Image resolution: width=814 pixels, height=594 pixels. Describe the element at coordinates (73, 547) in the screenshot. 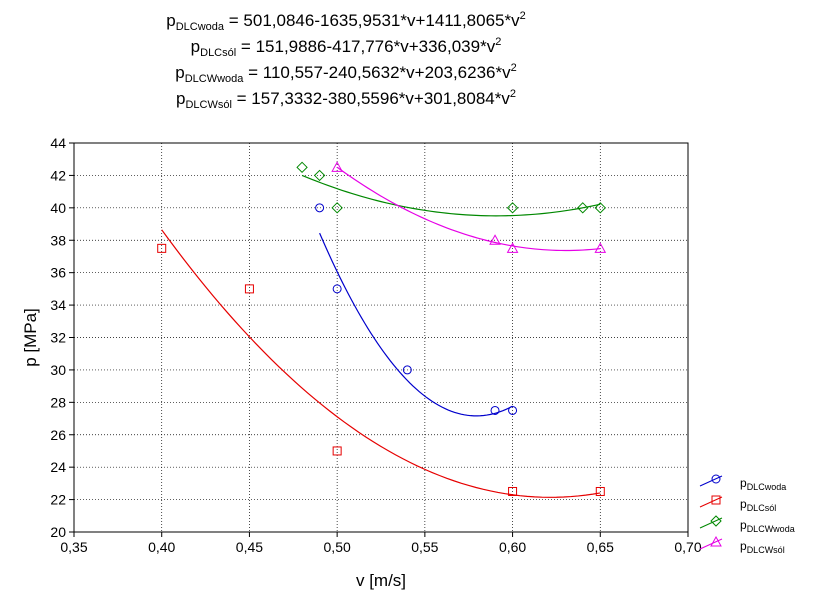

I see `x-tick-label: 0,35` at that location.